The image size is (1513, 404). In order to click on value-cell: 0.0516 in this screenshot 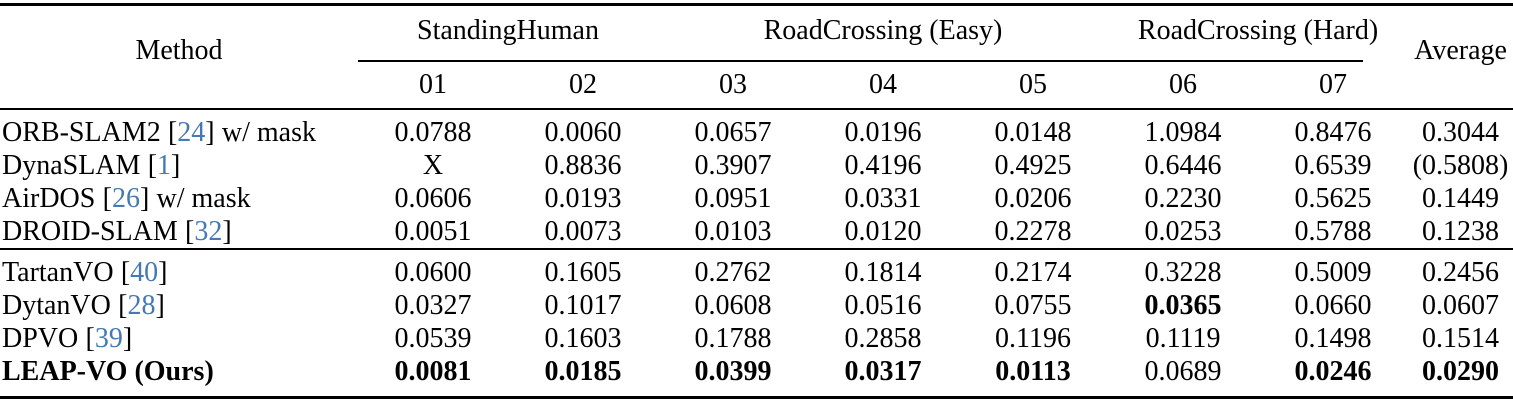, I will do `click(883, 305)`.